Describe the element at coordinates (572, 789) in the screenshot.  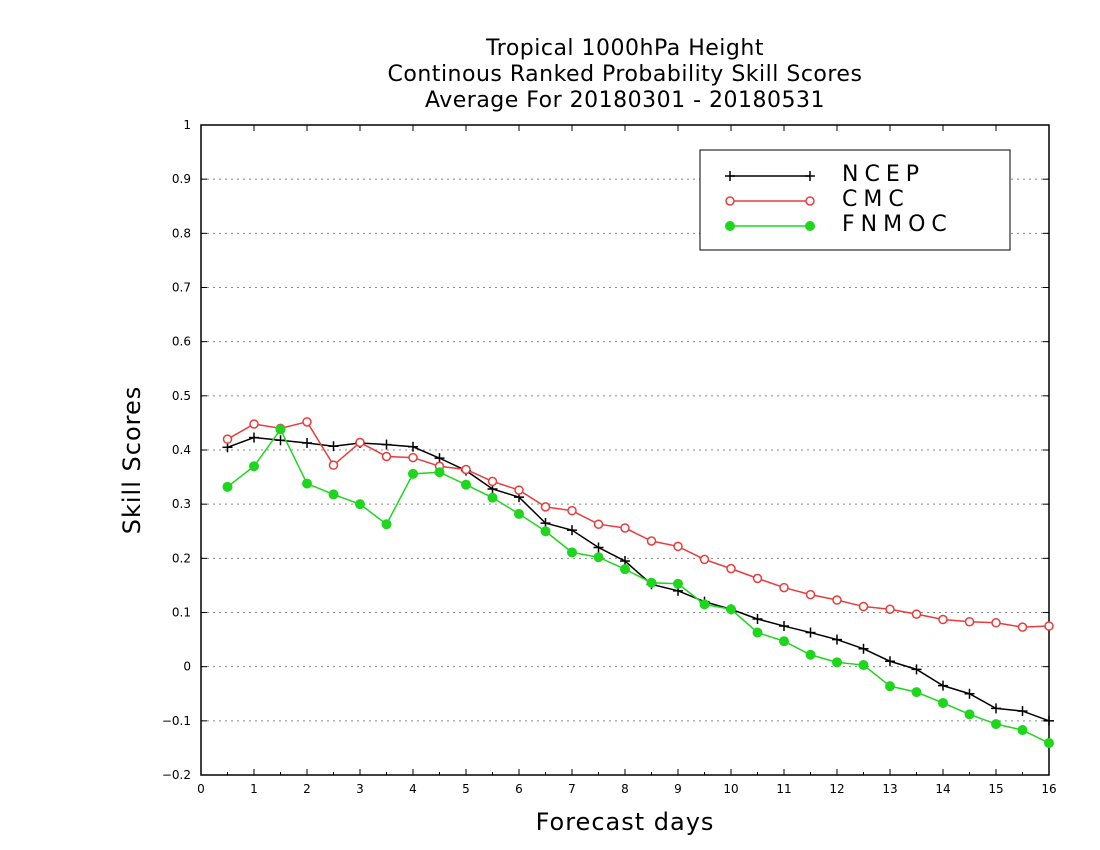
I see `x-tick-label: 7` at that location.